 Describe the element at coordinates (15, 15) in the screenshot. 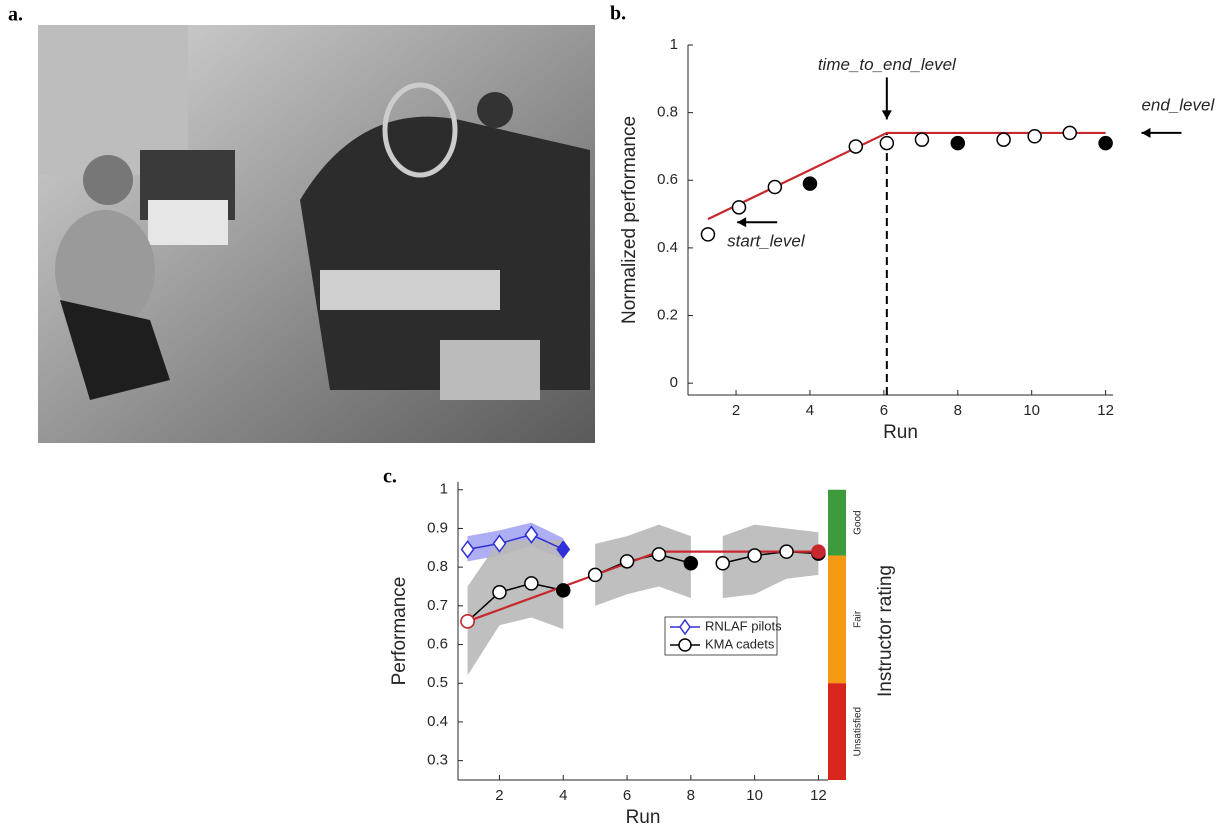

I see `panel-label: a.` at that location.